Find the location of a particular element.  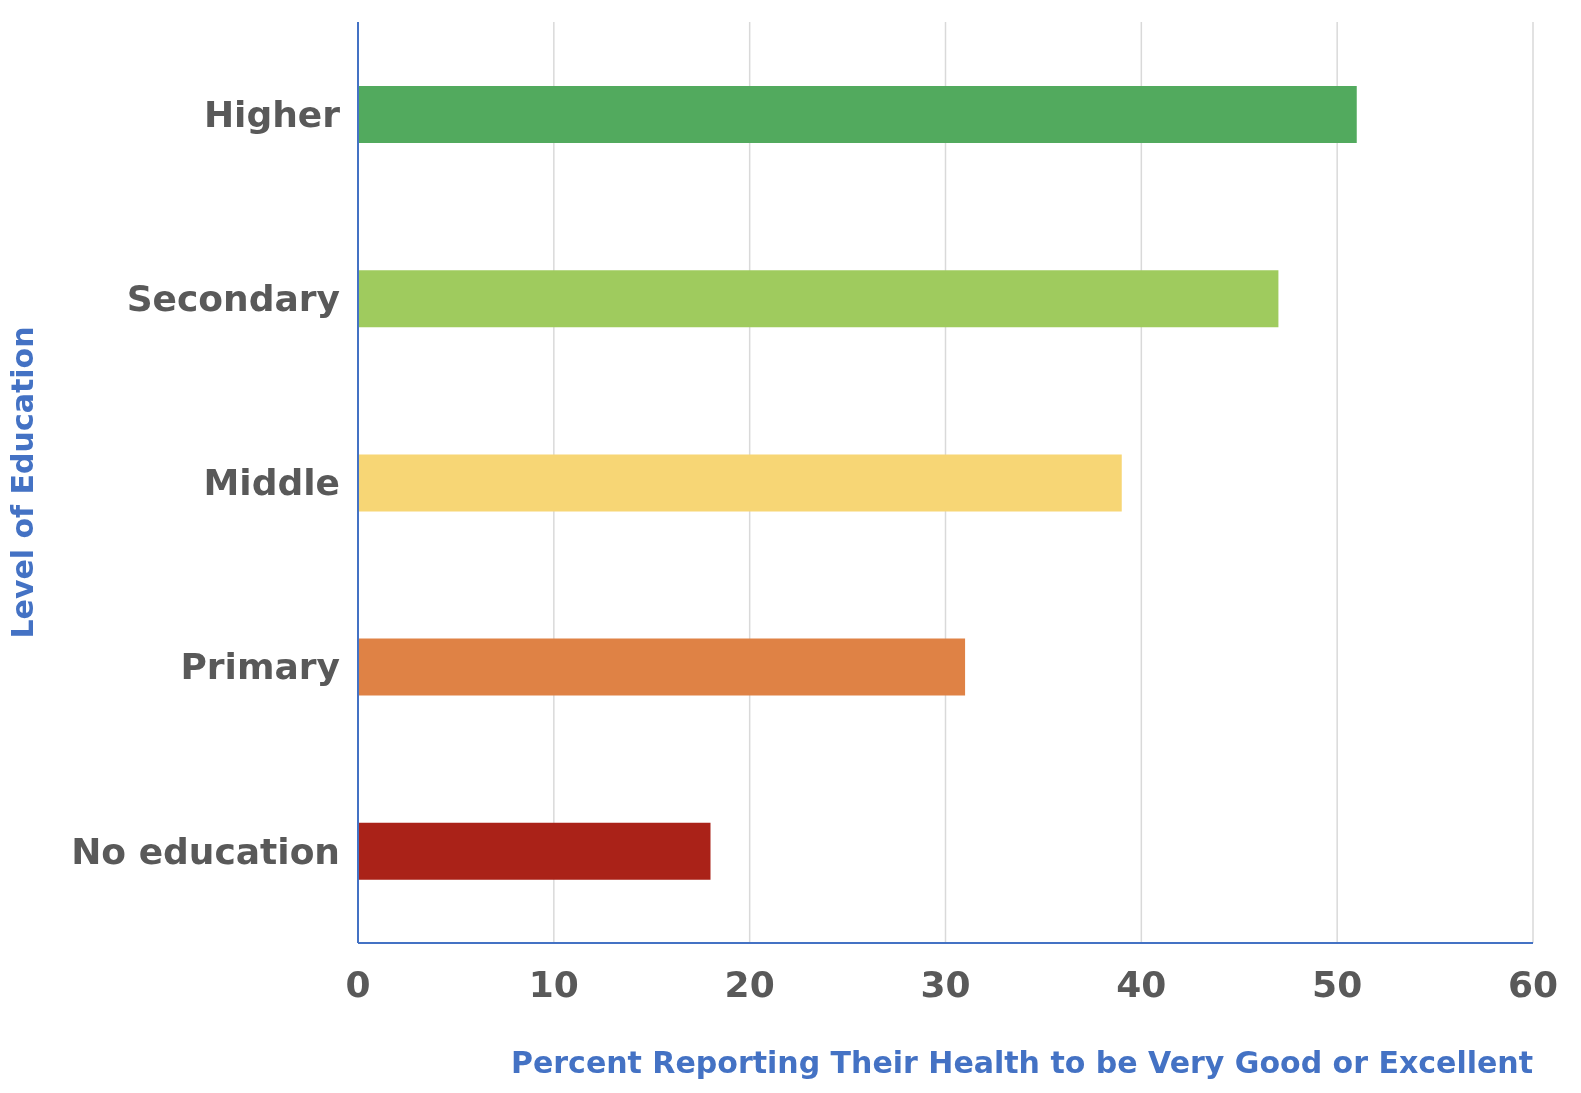

y-tick-label: Higher is located at coordinates (272, 114).